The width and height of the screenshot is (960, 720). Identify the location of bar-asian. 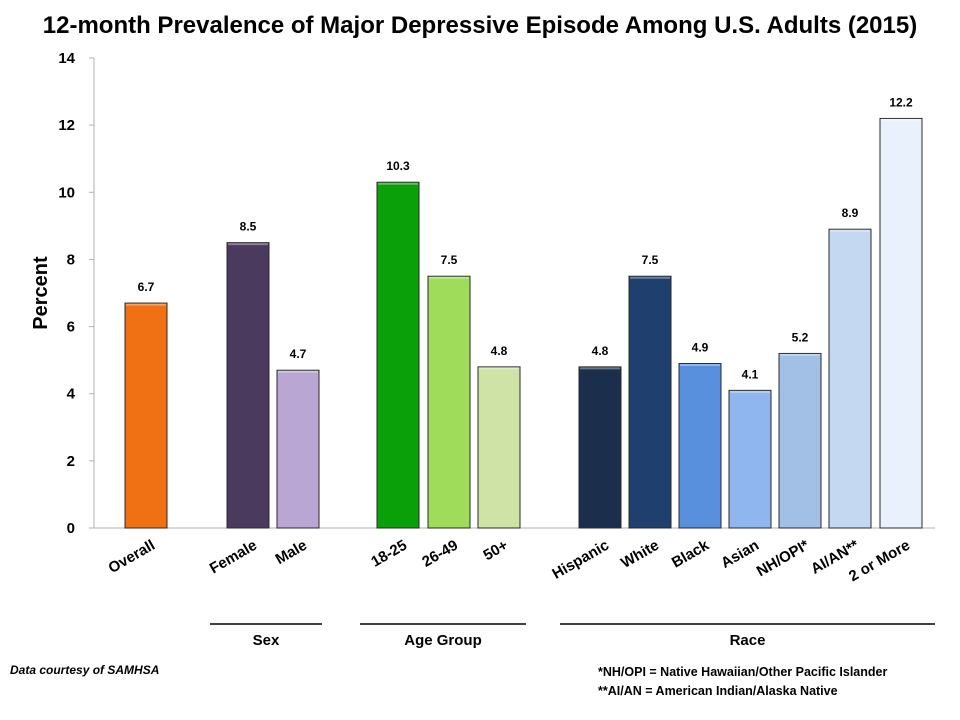
(750, 459).